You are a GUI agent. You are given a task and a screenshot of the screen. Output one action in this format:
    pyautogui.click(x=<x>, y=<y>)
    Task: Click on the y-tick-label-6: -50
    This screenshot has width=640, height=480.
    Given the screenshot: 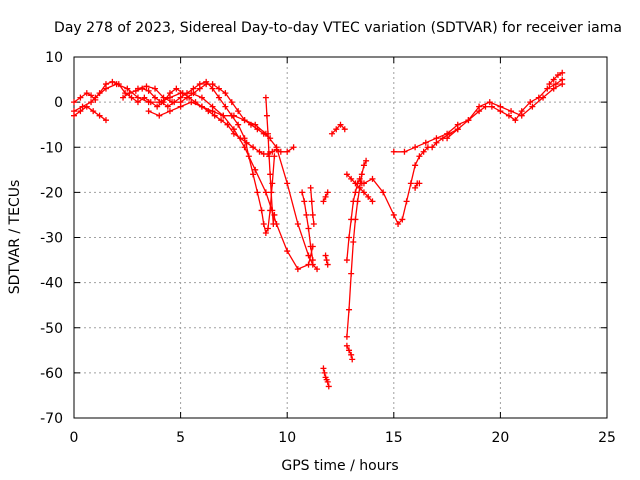 What is the action you would take?
    pyautogui.click(x=51, y=329)
    